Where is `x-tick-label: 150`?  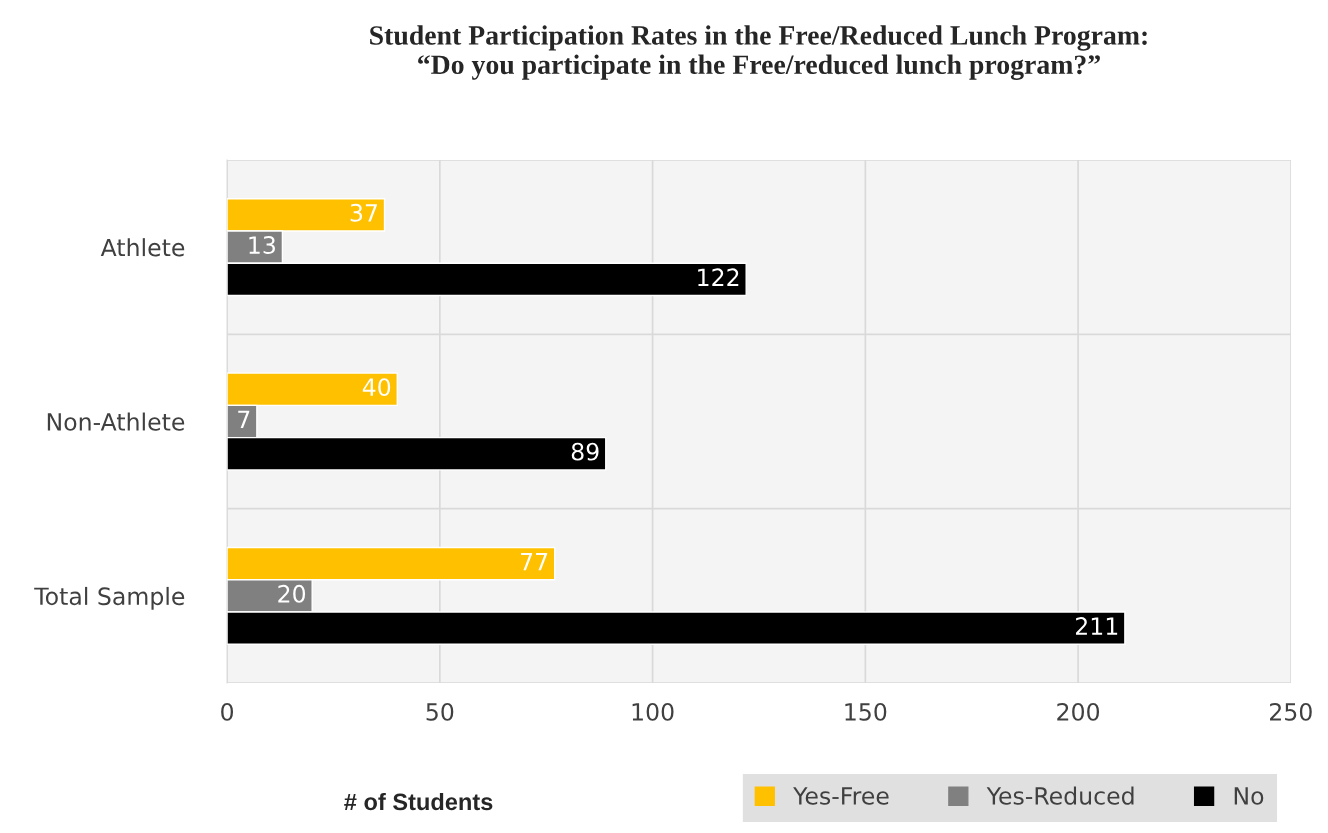
x-tick-label: 150 is located at coordinates (866, 711).